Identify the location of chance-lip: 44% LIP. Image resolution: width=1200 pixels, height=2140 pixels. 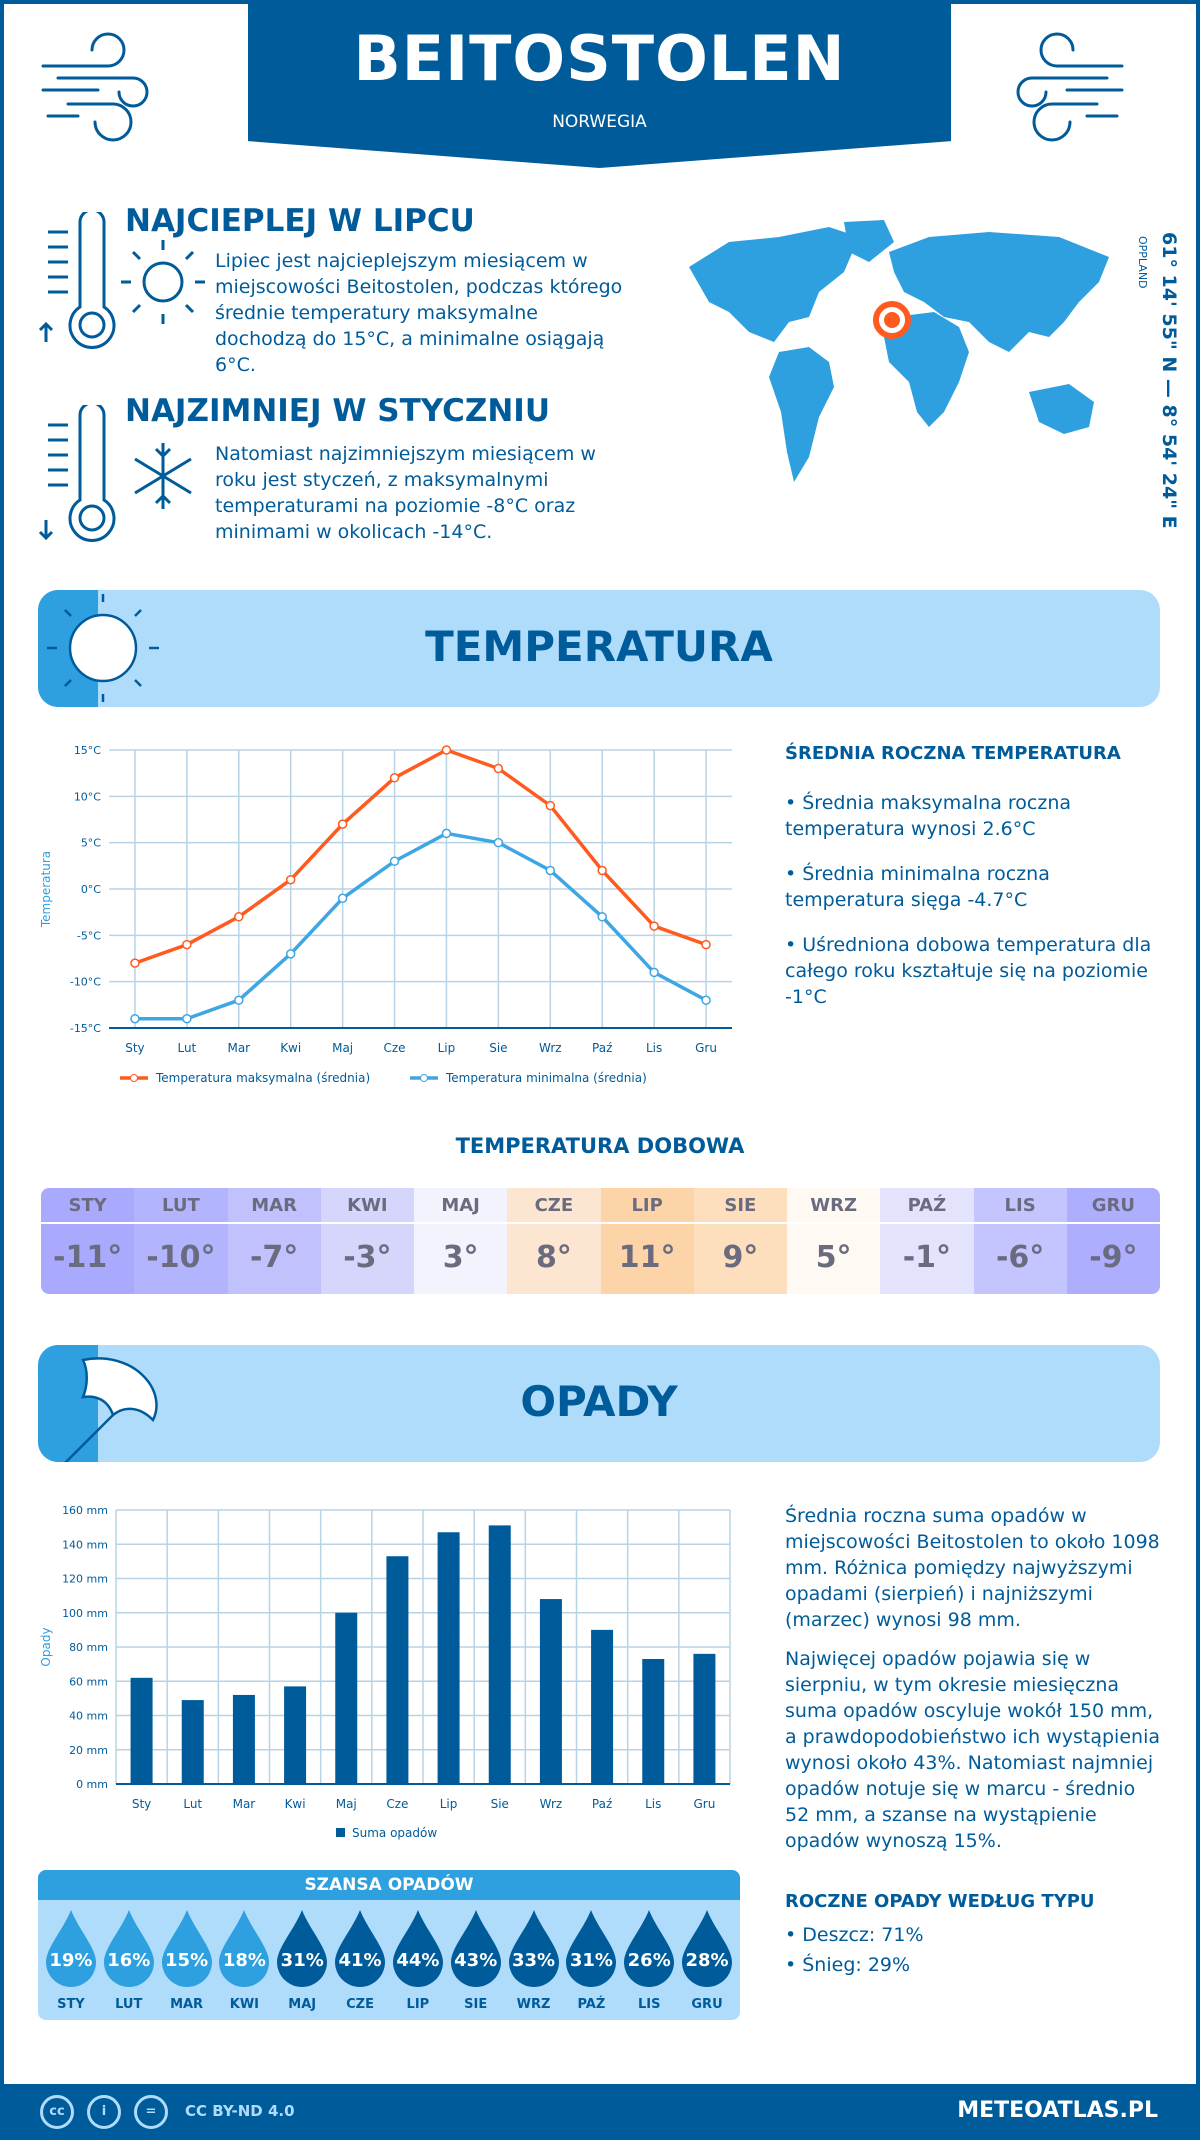
(418, 1959).